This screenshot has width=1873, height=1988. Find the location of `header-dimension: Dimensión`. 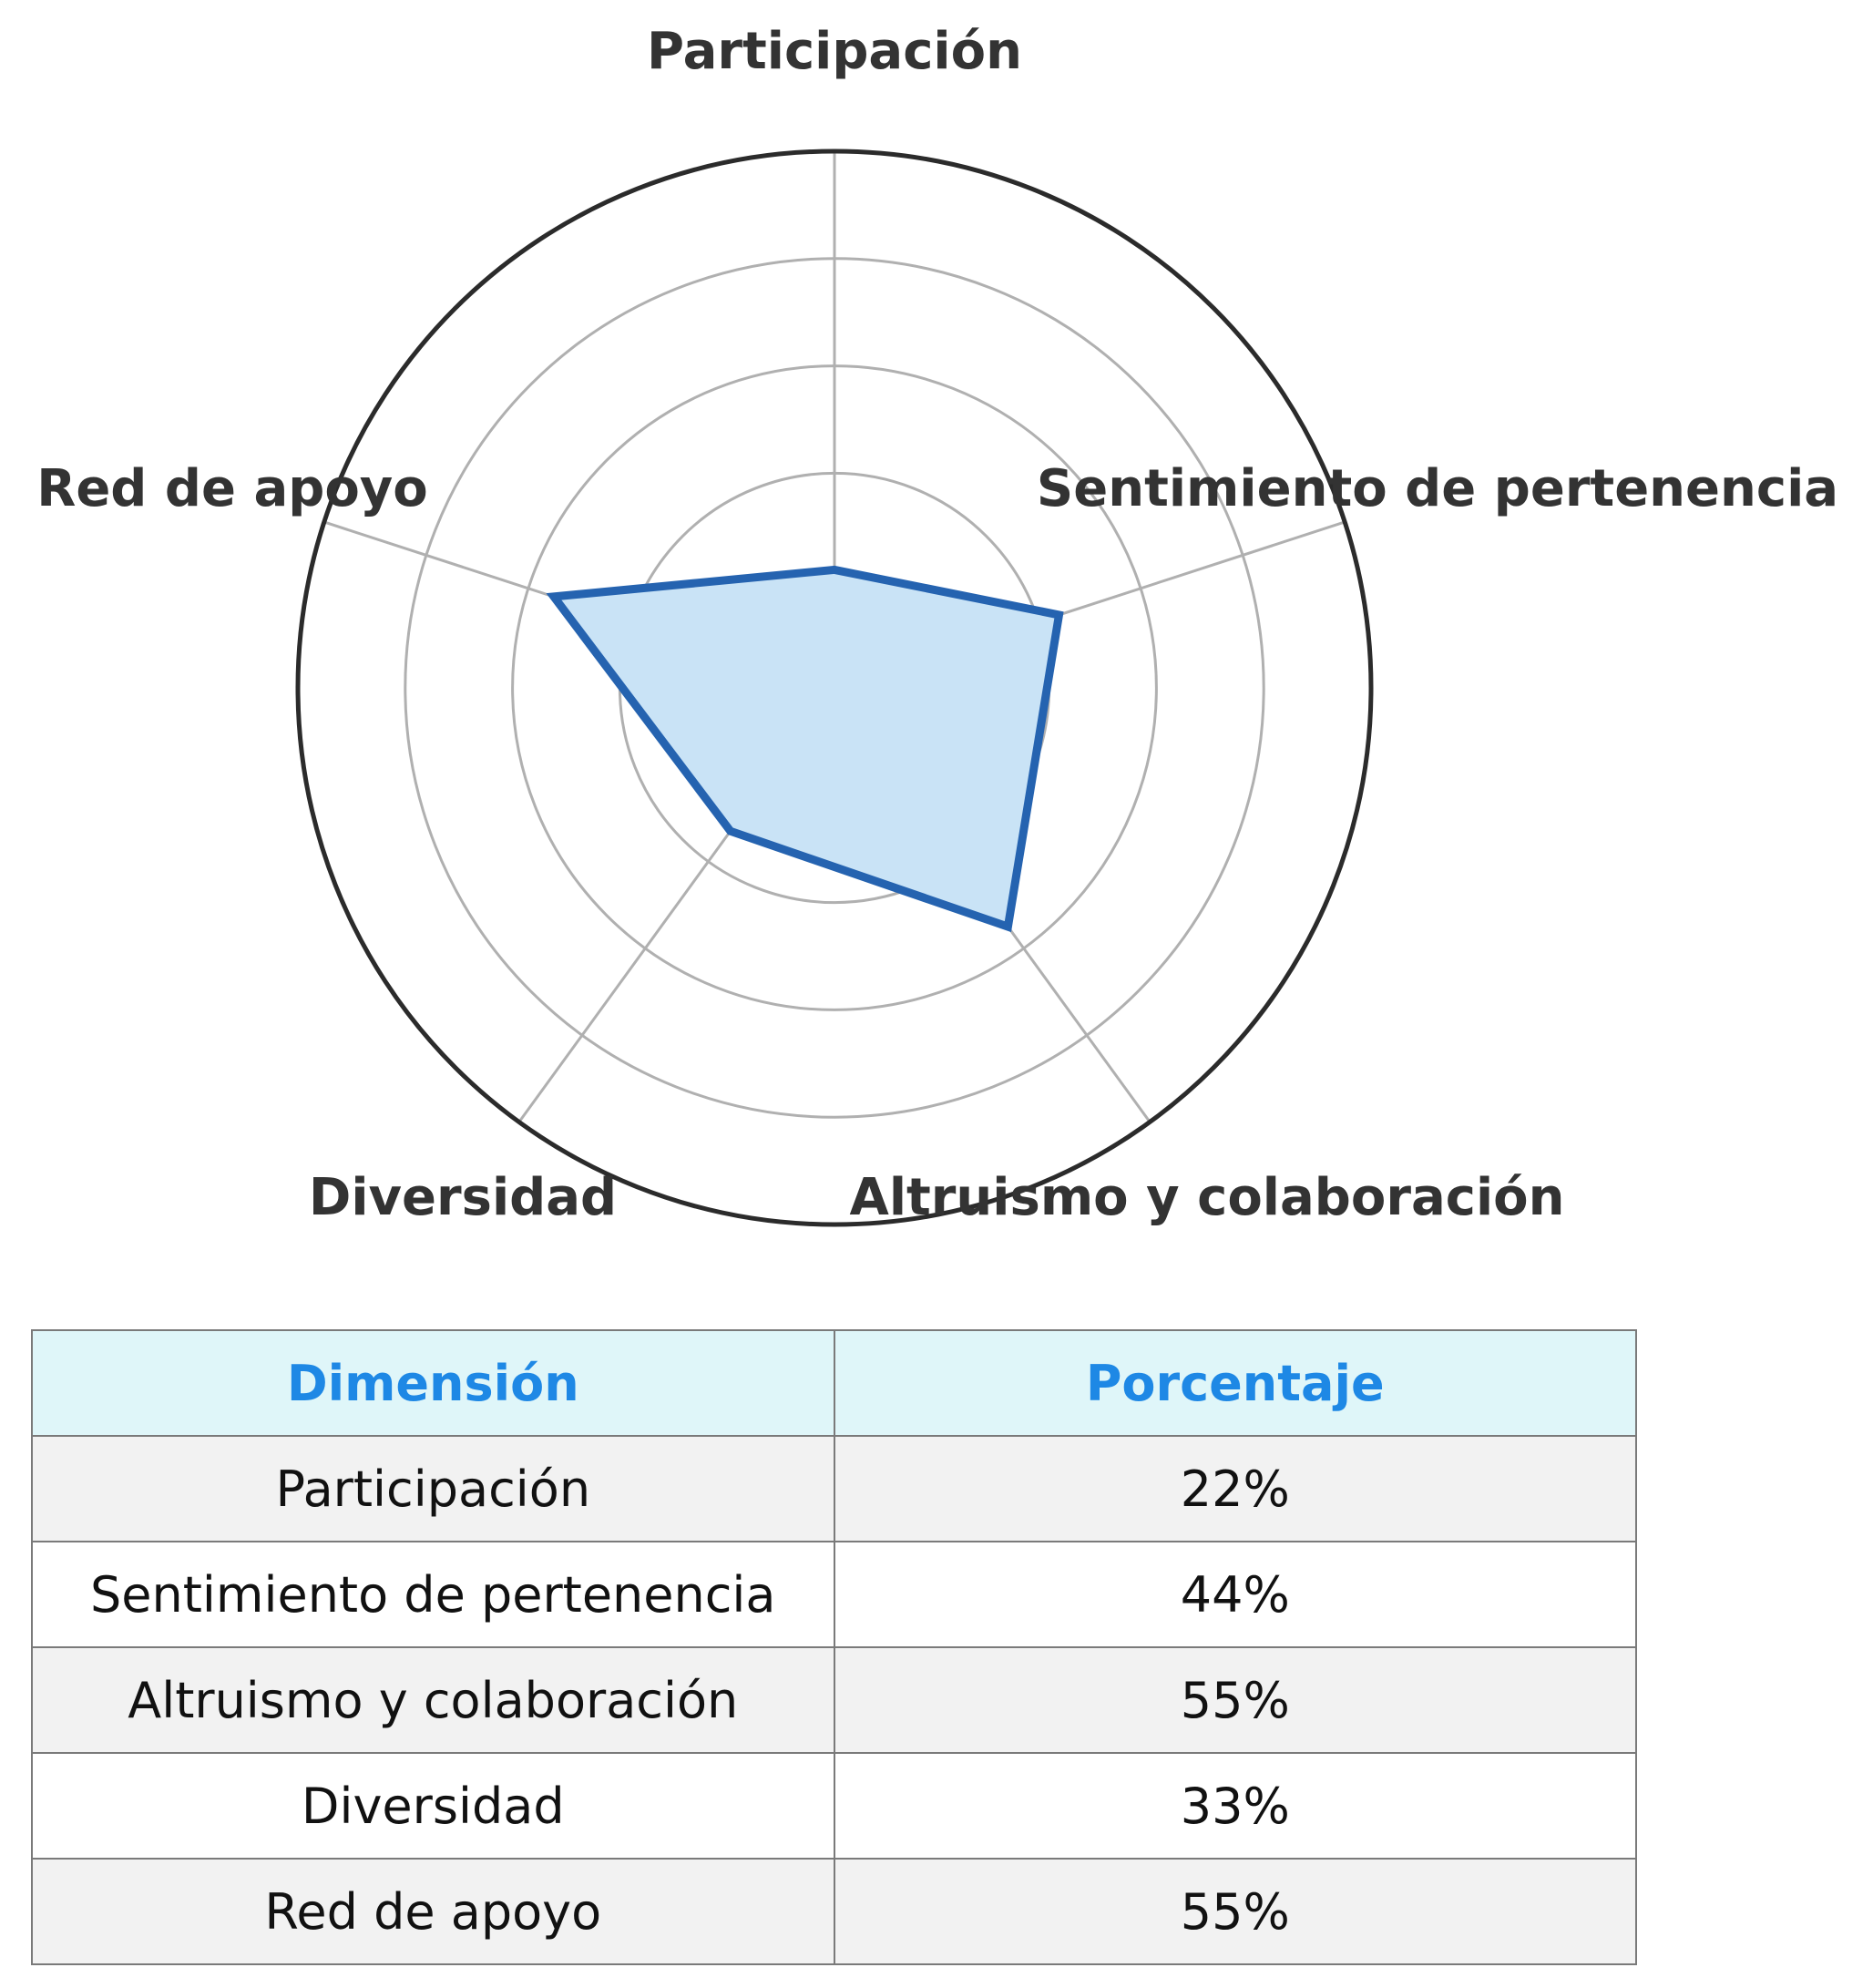

header-dimension: Dimensión is located at coordinates (433, 1383).